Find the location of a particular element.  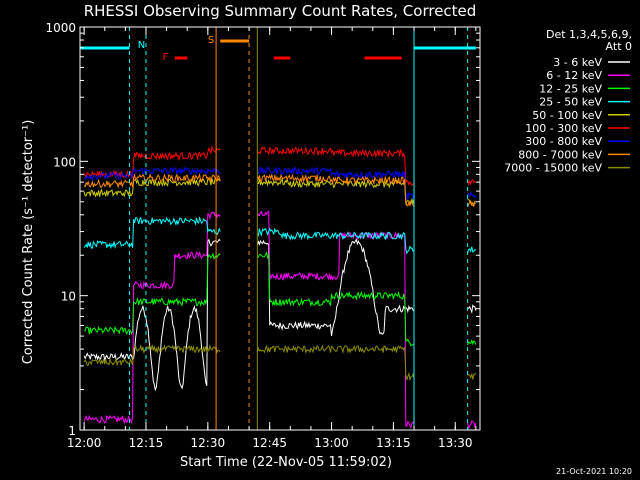

x-axis-label: Start Time (22-Nov-05 11:59:02) is located at coordinates (286, 462).